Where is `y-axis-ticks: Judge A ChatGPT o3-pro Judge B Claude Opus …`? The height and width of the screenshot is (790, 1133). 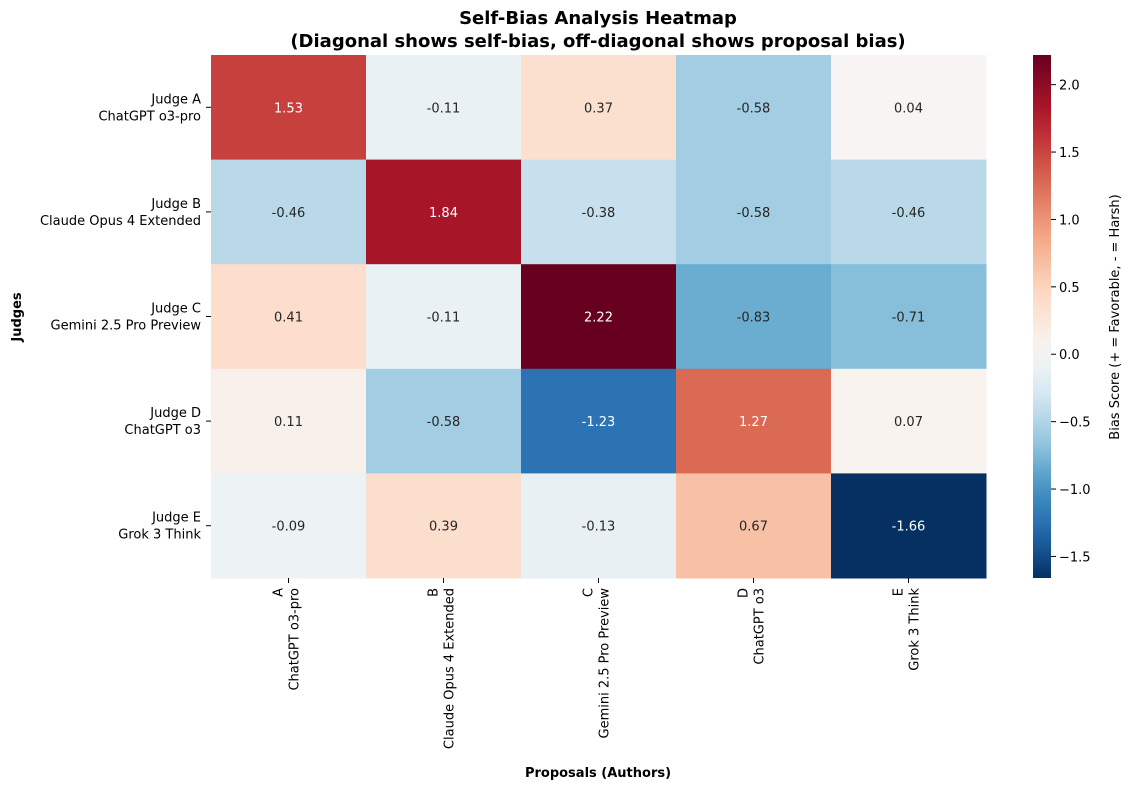 y-axis-ticks: Judge A ChatGPT o3-pro Judge B Claude Opus … is located at coordinates (125, 317).